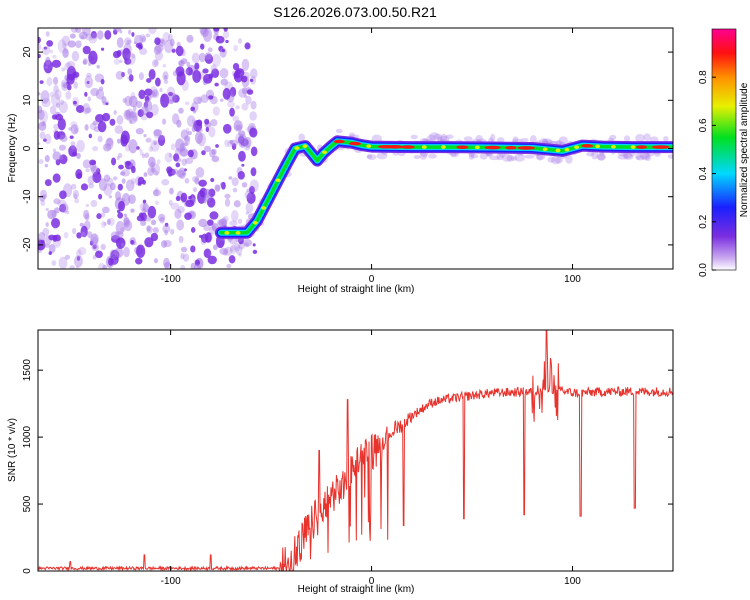 The image size is (750, 600). What do you see at coordinates (171, 581) in the screenshot?
I see `x-tick-label: -100` at bounding box center [171, 581].